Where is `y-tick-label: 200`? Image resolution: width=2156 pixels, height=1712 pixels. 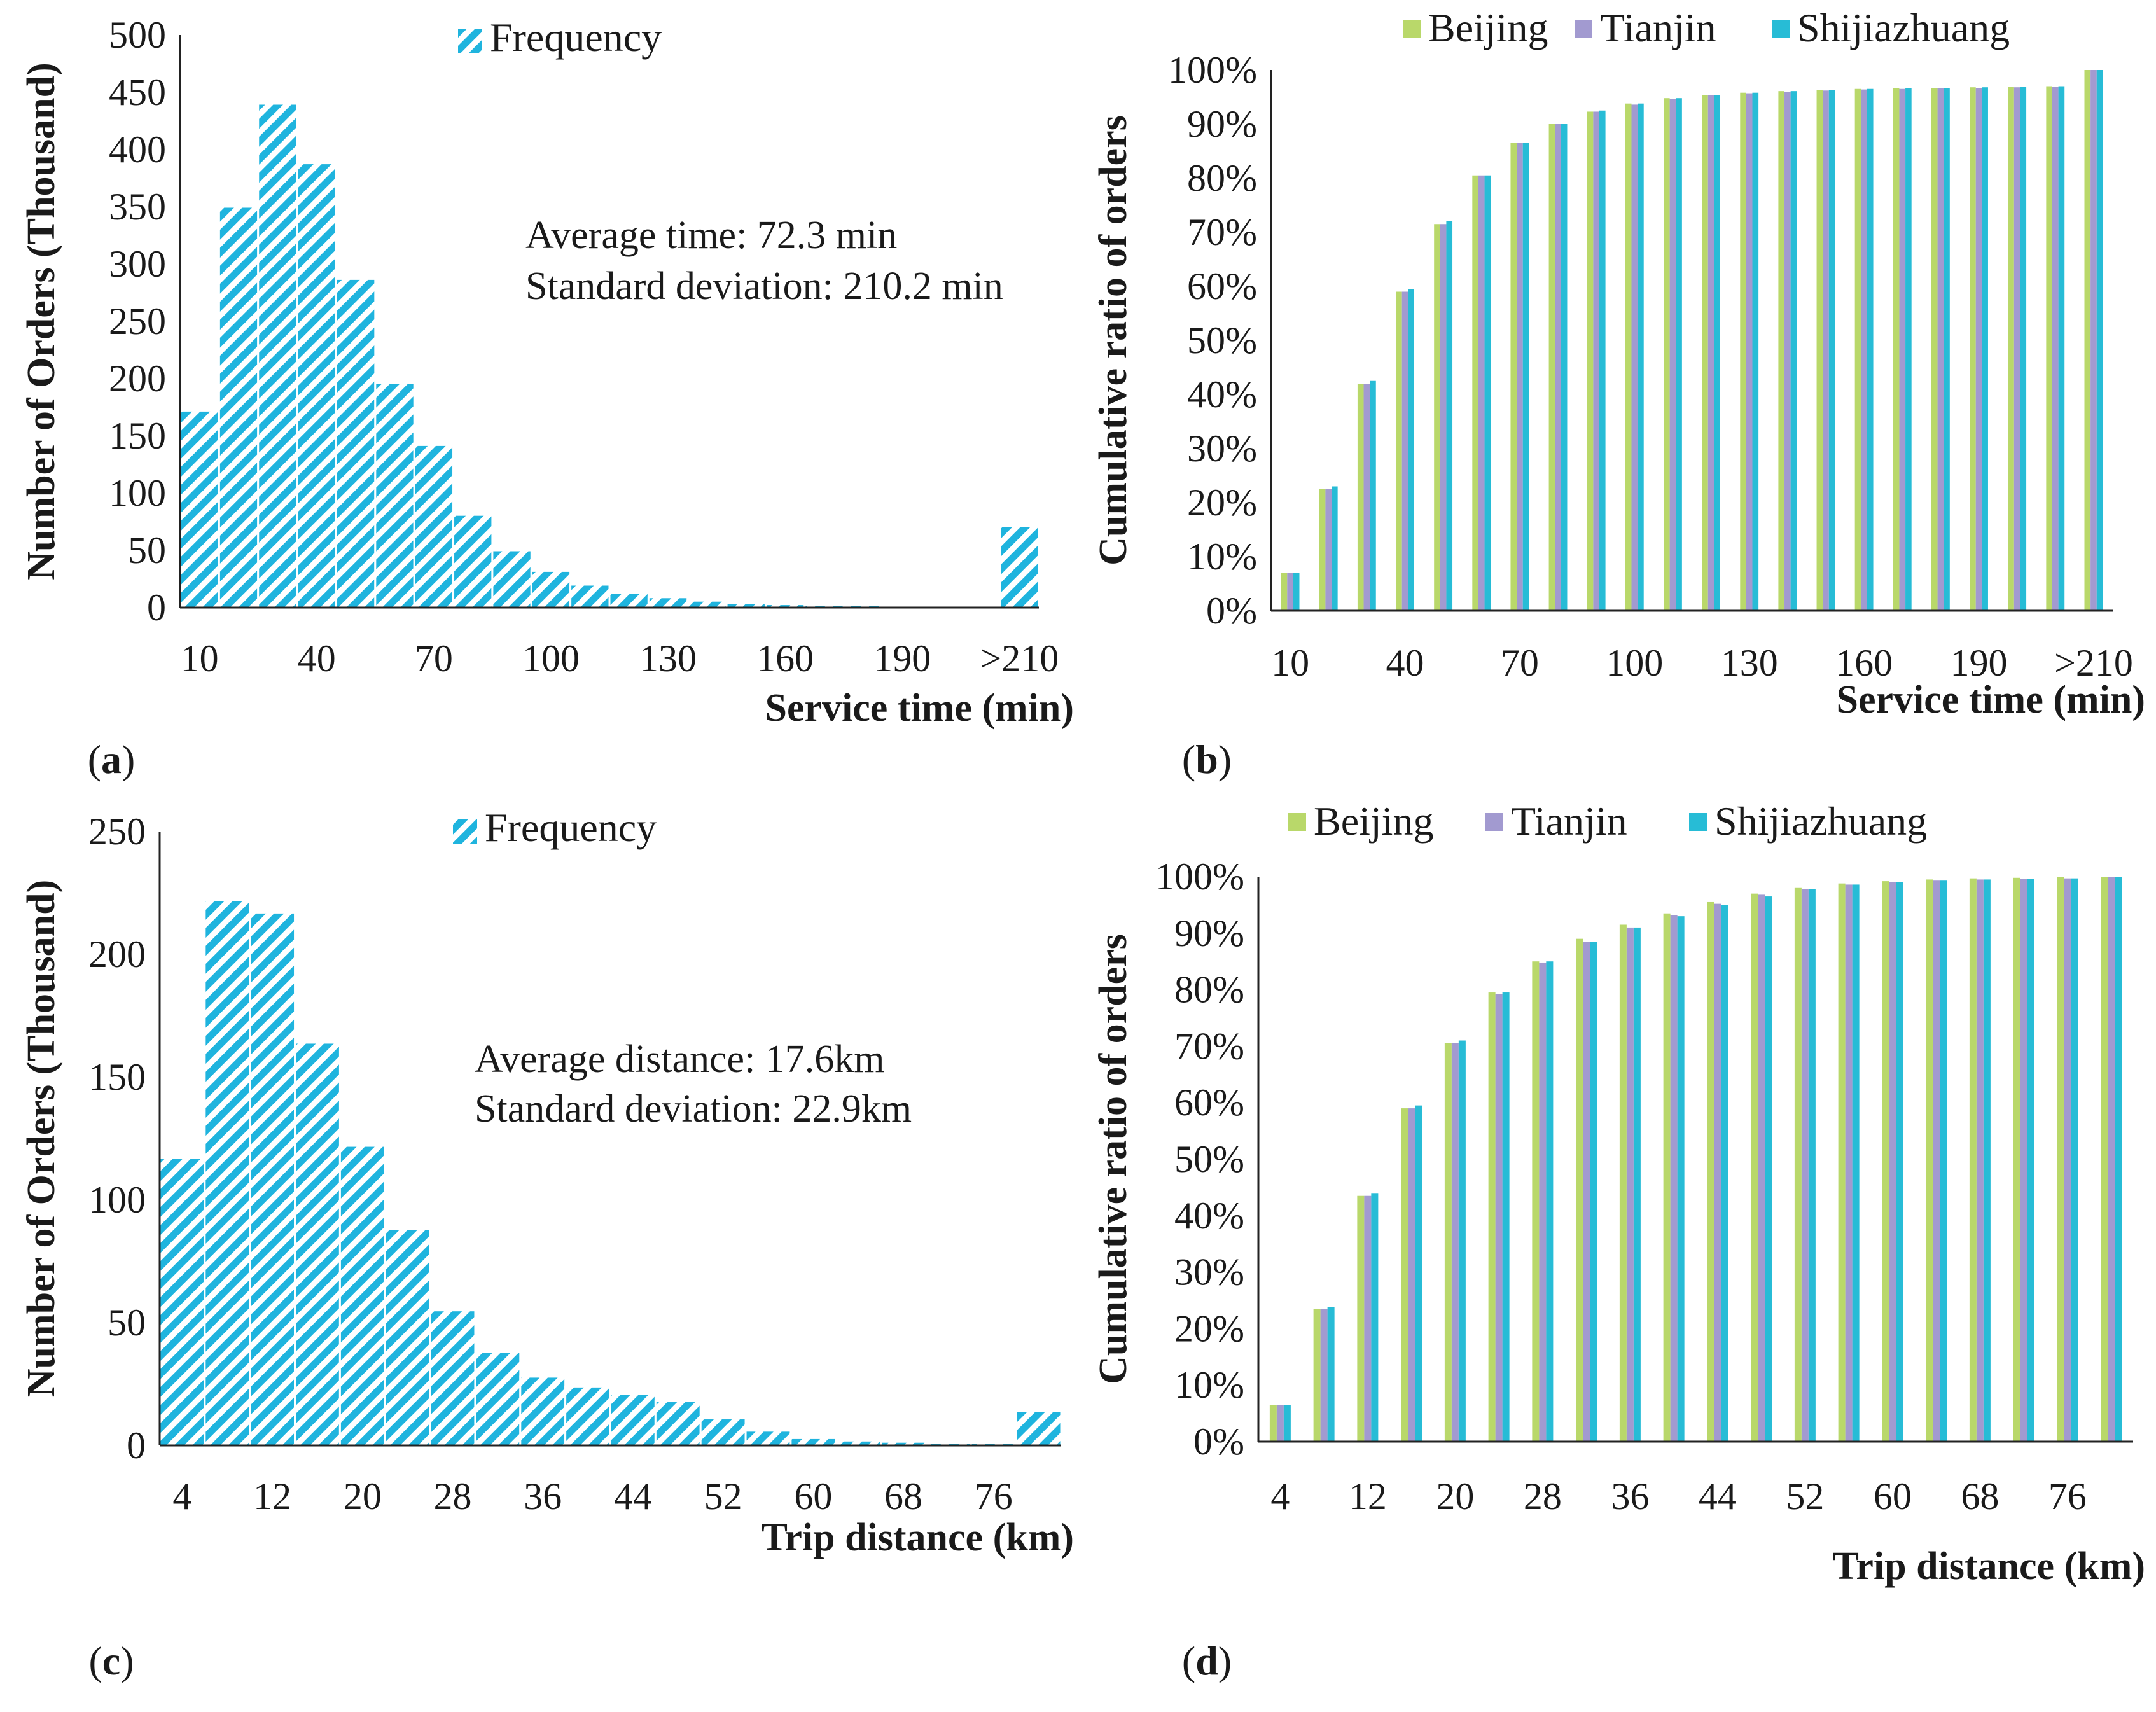
y-tick-label: 200 is located at coordinates (137, 379).